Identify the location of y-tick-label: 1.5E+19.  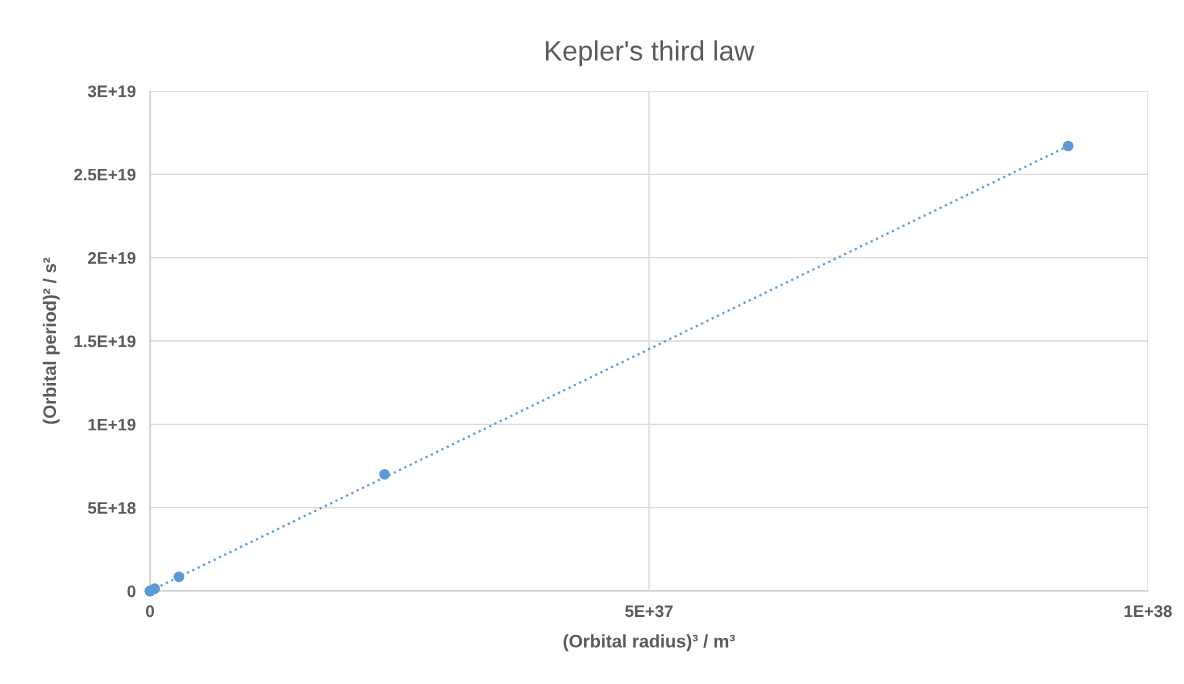
(105, 341).